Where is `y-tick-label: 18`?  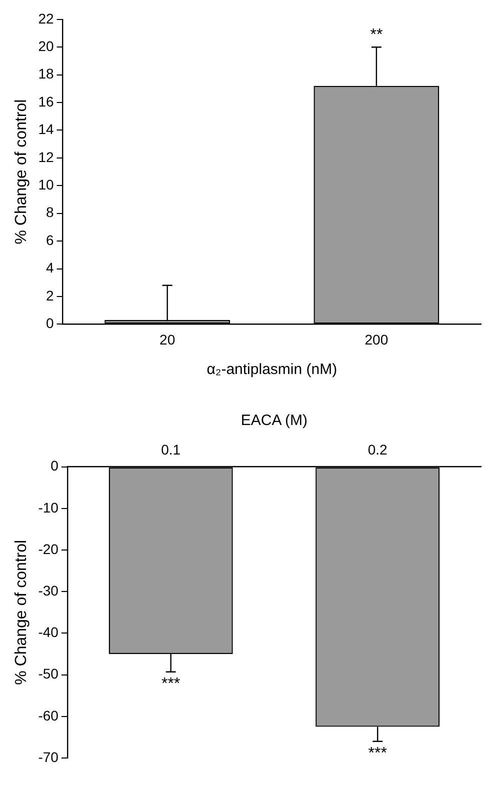
y-tick-label: 18 is located at coordinates (46, 74).